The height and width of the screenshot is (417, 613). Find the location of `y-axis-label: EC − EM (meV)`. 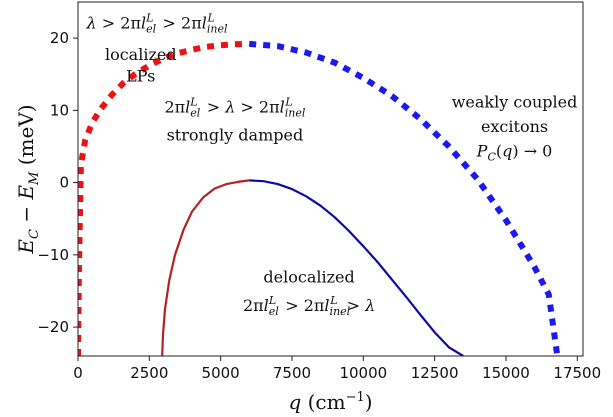

y-axis-label: EC − EM (meV) is located at coordinates (28, 179).